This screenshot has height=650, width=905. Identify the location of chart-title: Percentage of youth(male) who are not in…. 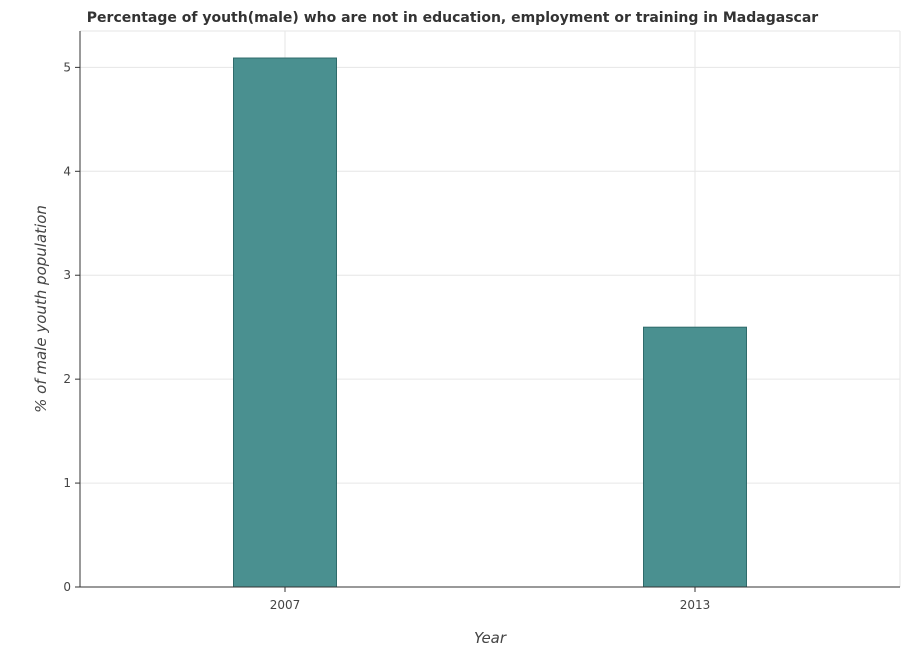
(452, 18).